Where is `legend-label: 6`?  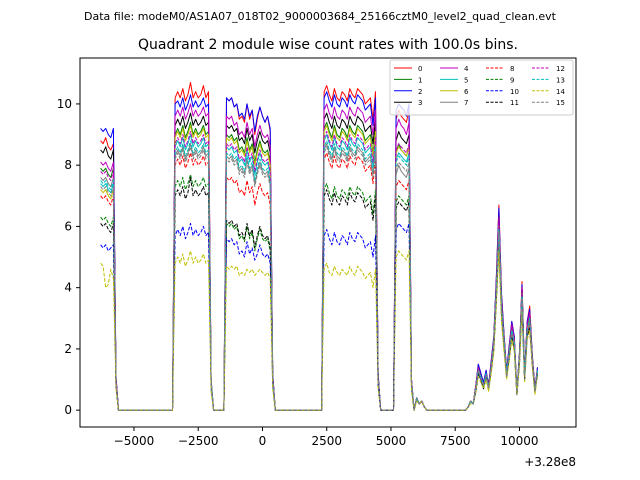 legend-label: 6 is located at coordinates (466, 92).